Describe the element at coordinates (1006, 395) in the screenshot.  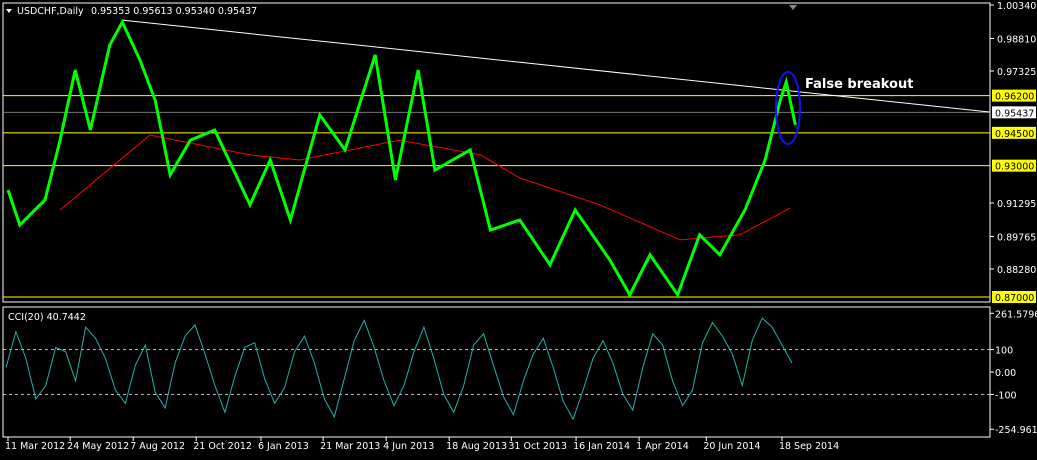
I see `cci-tick-label: -100` at that location.